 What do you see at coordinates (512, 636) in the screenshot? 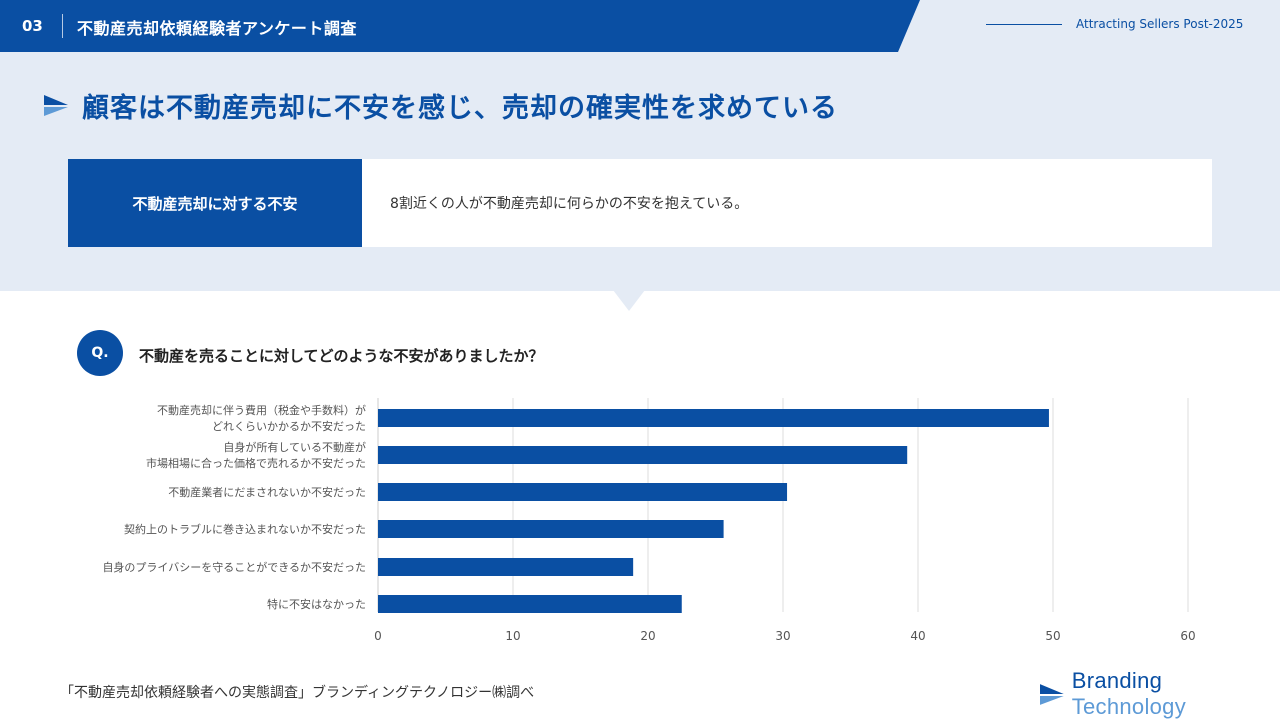
I see `x-tick-label: 10` at bounding box center [512, 636].